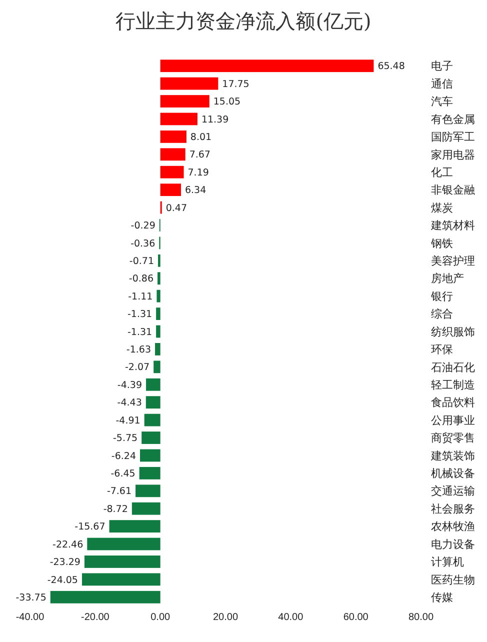 This screenshot has height=642, width=487. Describe the element at coordinates (129, 385) in the screenshot. I see `data-label: -4.39` at that location.